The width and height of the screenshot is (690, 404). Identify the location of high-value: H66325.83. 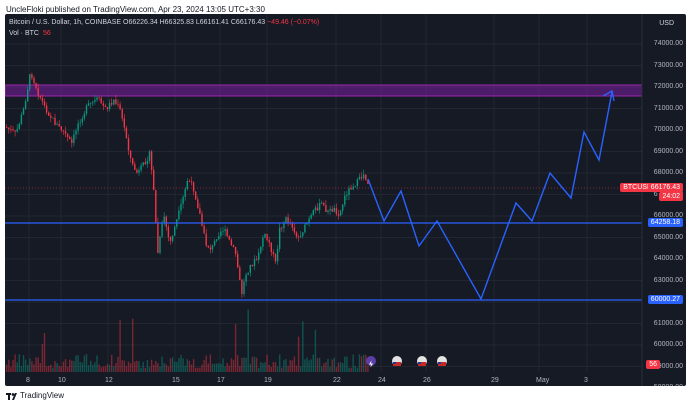
(176, 22).